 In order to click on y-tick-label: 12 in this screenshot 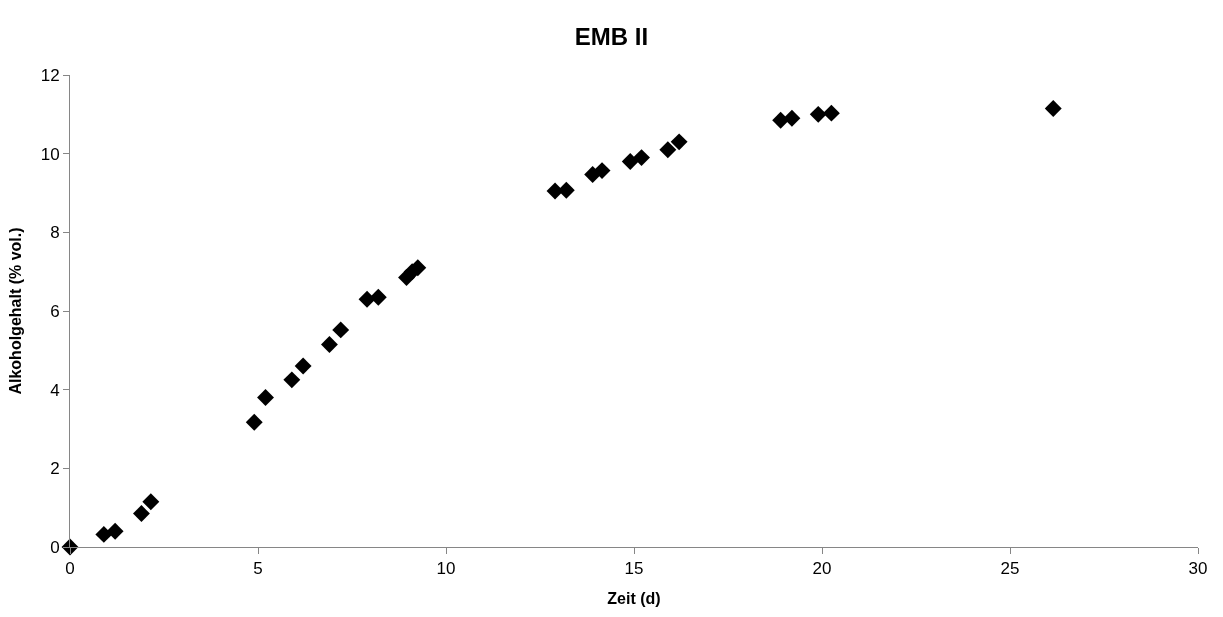, I will do `click(50, 75)`.